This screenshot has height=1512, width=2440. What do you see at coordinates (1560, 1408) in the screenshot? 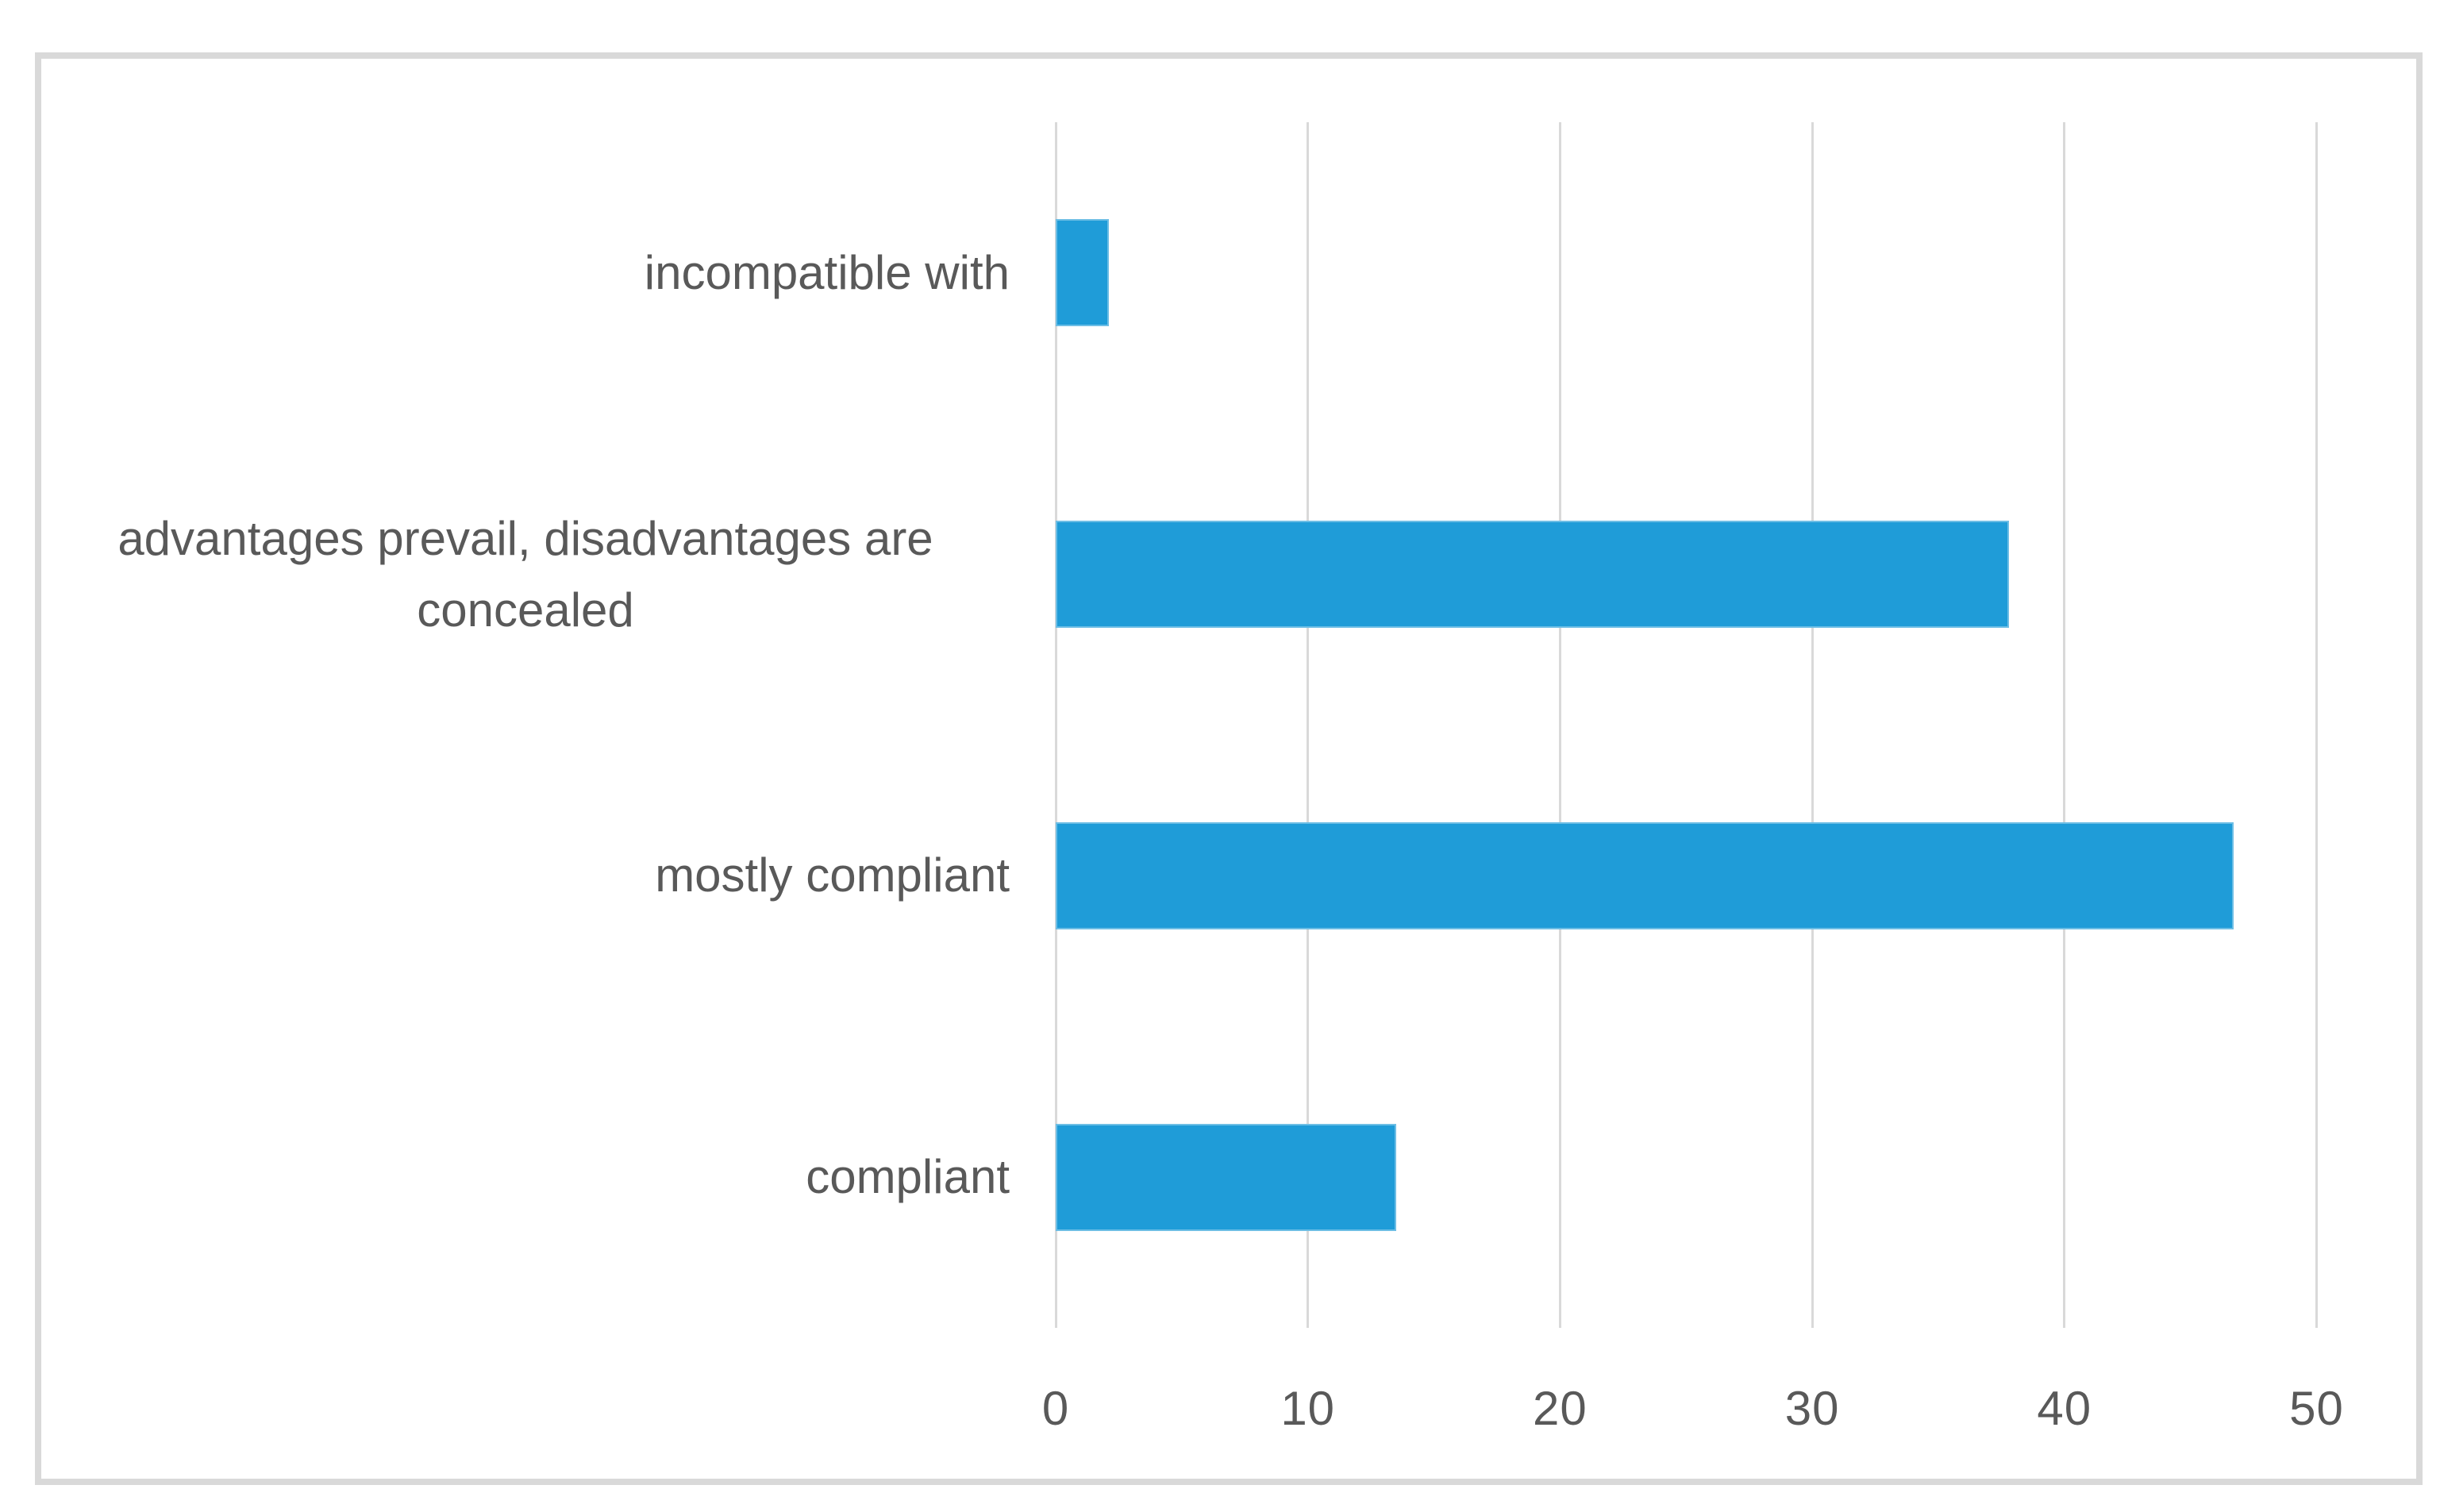
I see `x-tick-label-20: 20` at bounding box center [1560, 1408].